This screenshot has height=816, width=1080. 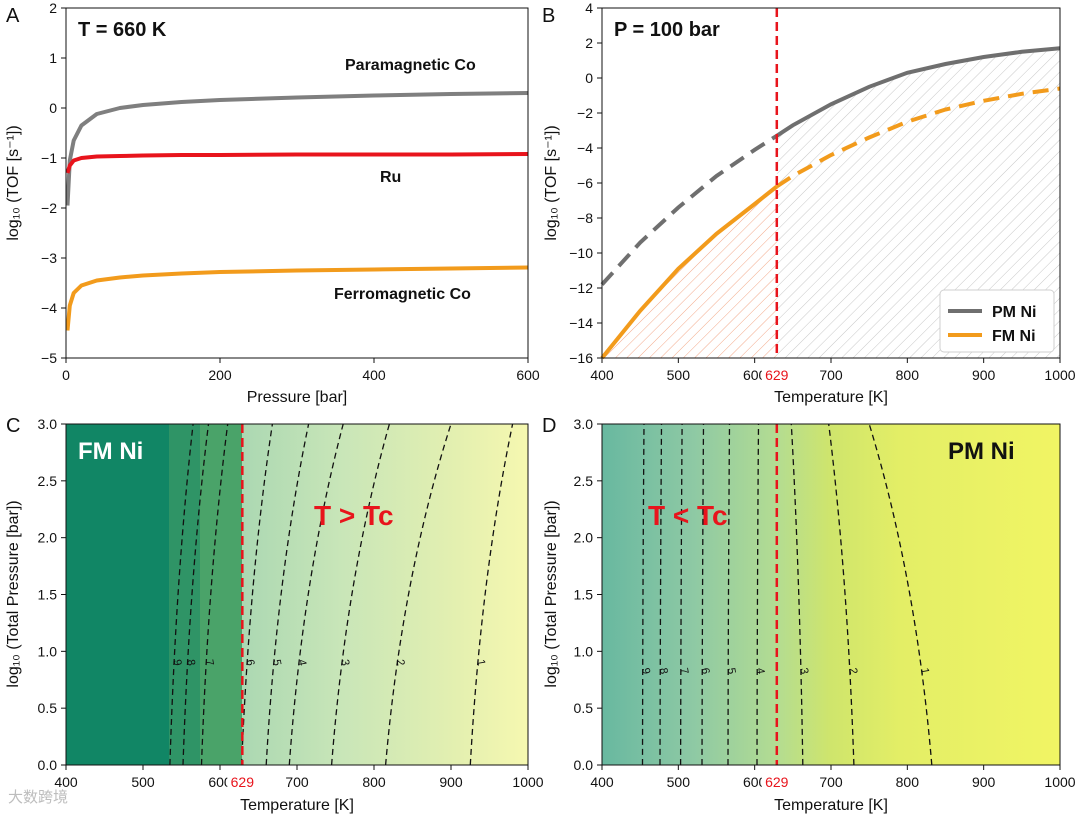 What do you see at coordinates (402, 294) in the screenshot?
I see `label-ferromagnetic-co: Ferromagnetic Co` at bounding box center [402, 294].